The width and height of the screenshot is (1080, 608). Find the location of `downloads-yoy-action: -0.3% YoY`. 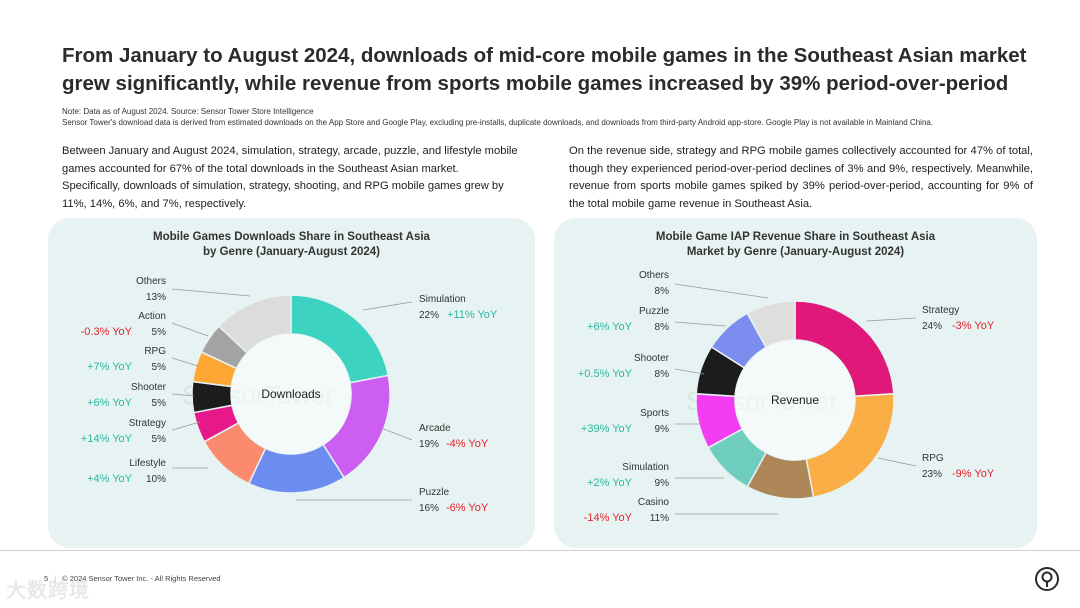

downloads-yoy-action: -0.3% YoY is located at coordinates (107, 332).